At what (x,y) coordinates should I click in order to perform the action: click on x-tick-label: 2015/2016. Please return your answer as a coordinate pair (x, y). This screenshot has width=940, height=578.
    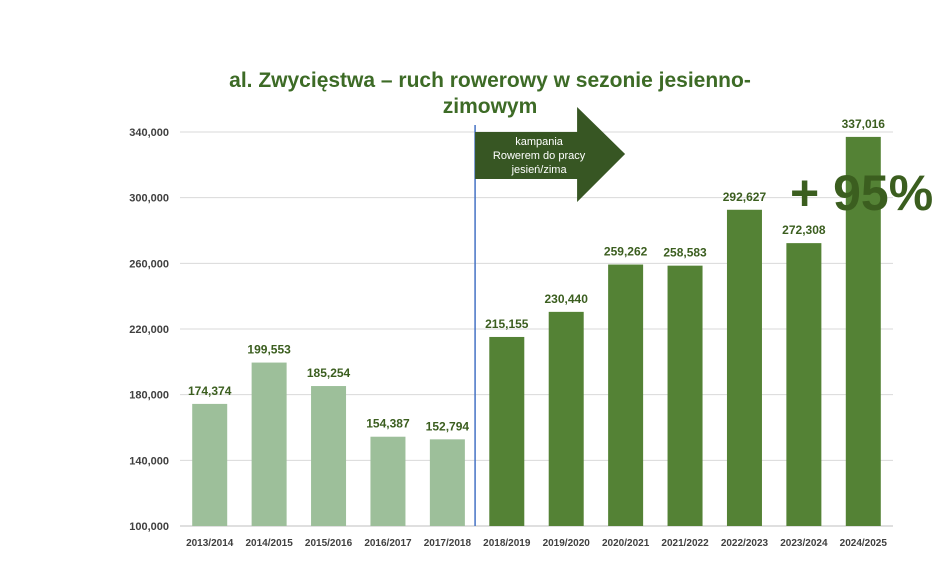
    Looking at the image, I should click on (329, 543).